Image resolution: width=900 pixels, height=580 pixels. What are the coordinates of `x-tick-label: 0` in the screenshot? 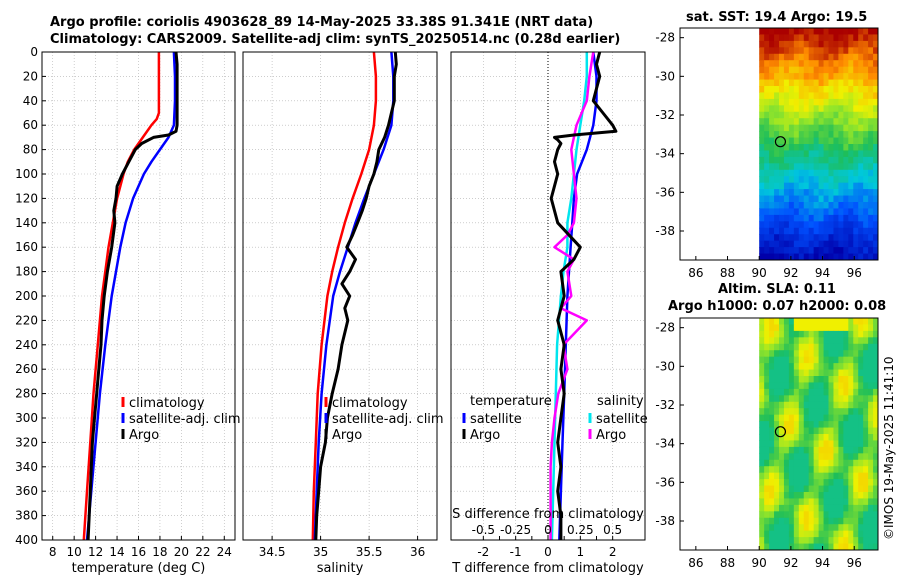 It's located at (548, 552).